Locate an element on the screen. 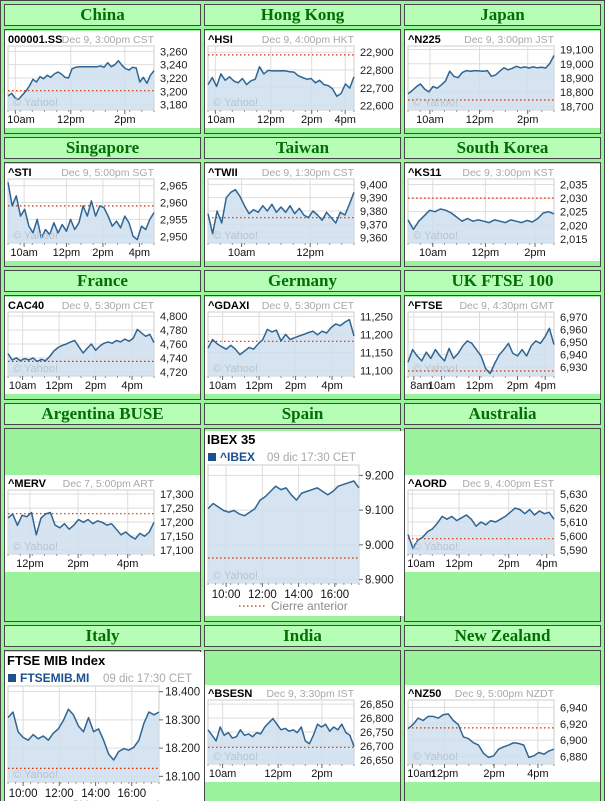 This screenshot has width=607, height=801. y-axis-label: 11,200 is located at coordinates (376, 335).